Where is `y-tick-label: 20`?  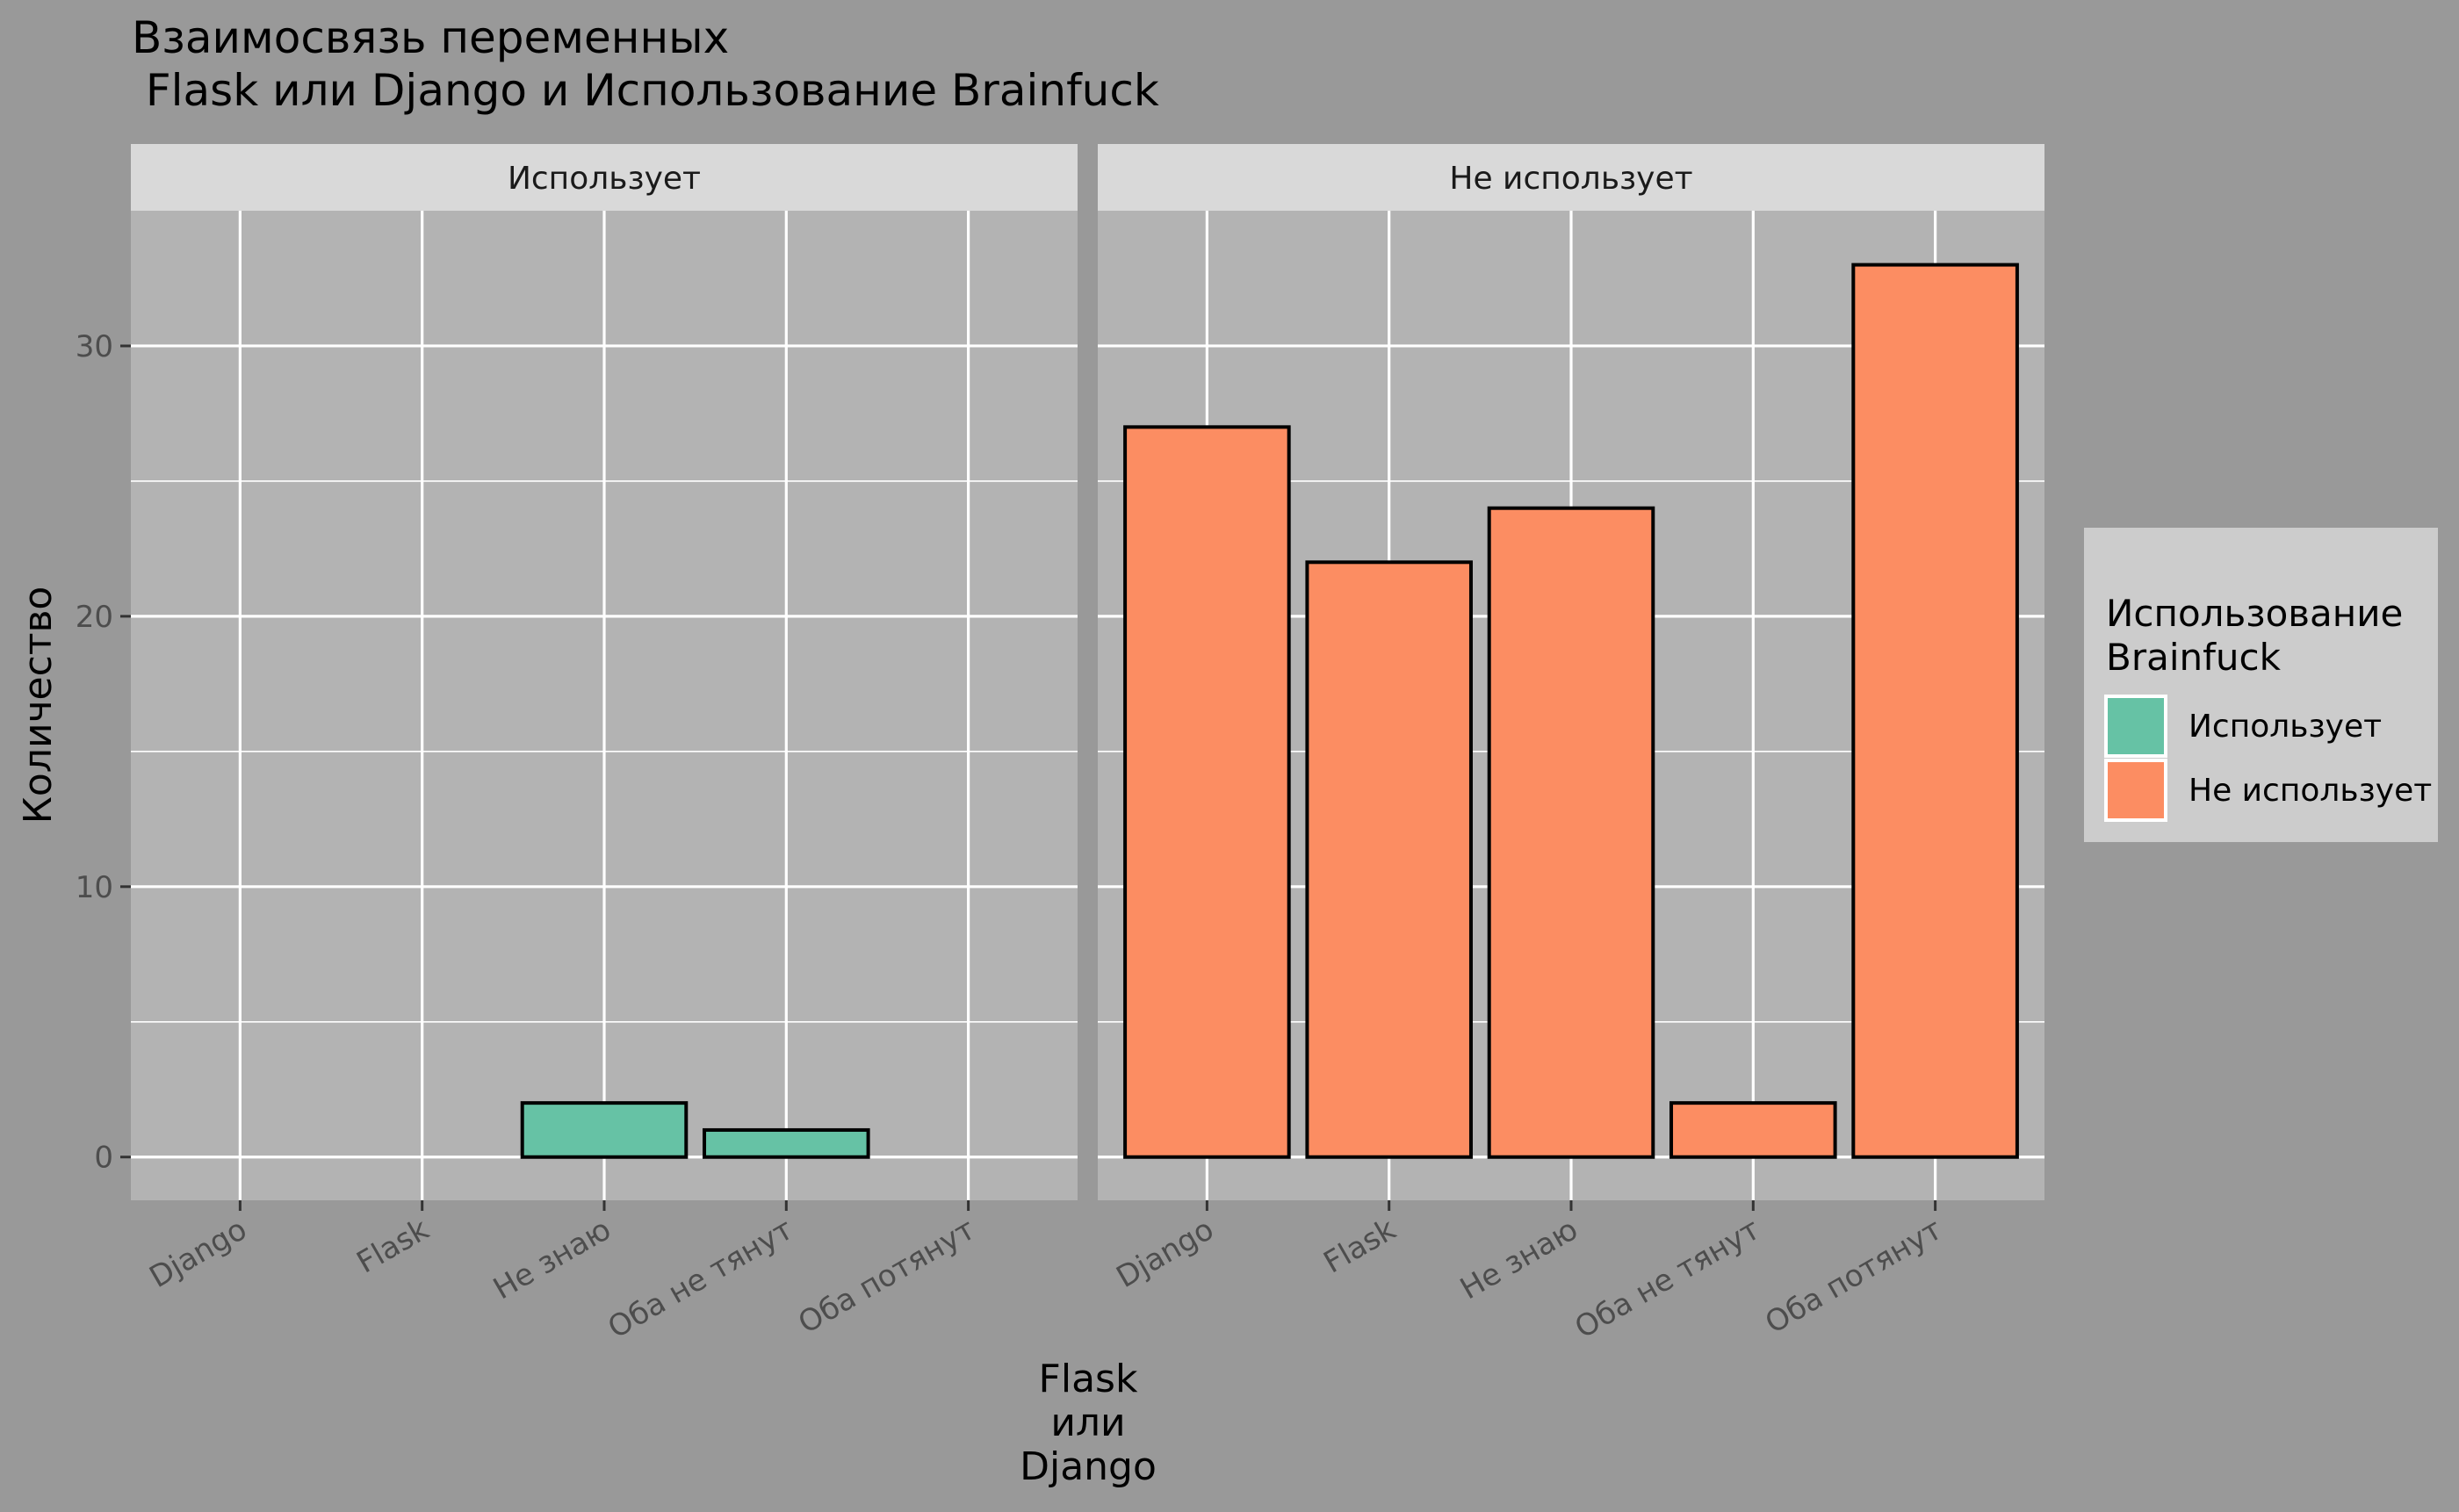 y-tick-label: 20 is located at coordinates (94, 617).